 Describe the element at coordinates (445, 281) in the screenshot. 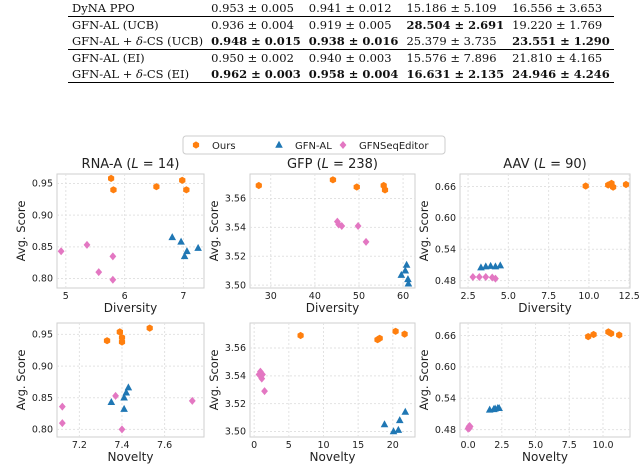

I see `y-tick-label: 0.48` at that location.